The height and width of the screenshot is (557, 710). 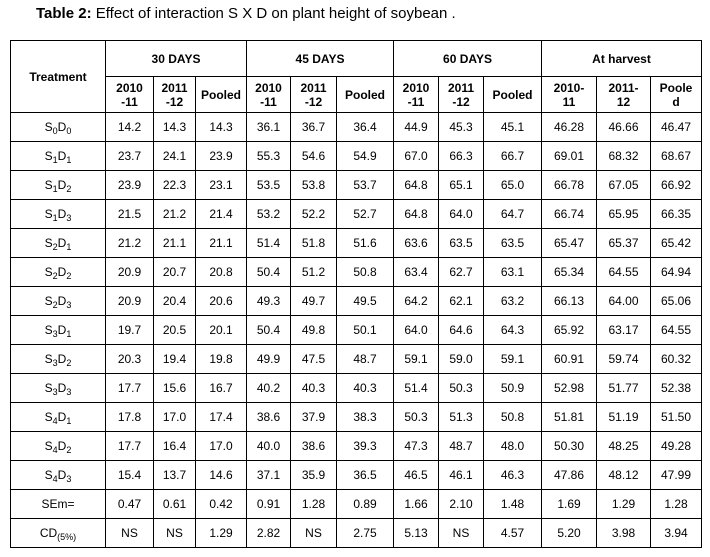 I want to click on data-cell: 37.9, so click(x=313, y=417).